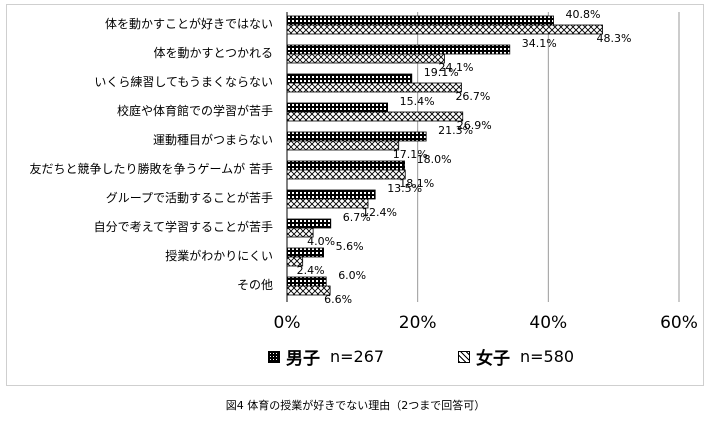 The image size is (711, 422). Describe the element at coordinates (441, 72) in the screenshot. I see `data-label: 19.1%` at that location.